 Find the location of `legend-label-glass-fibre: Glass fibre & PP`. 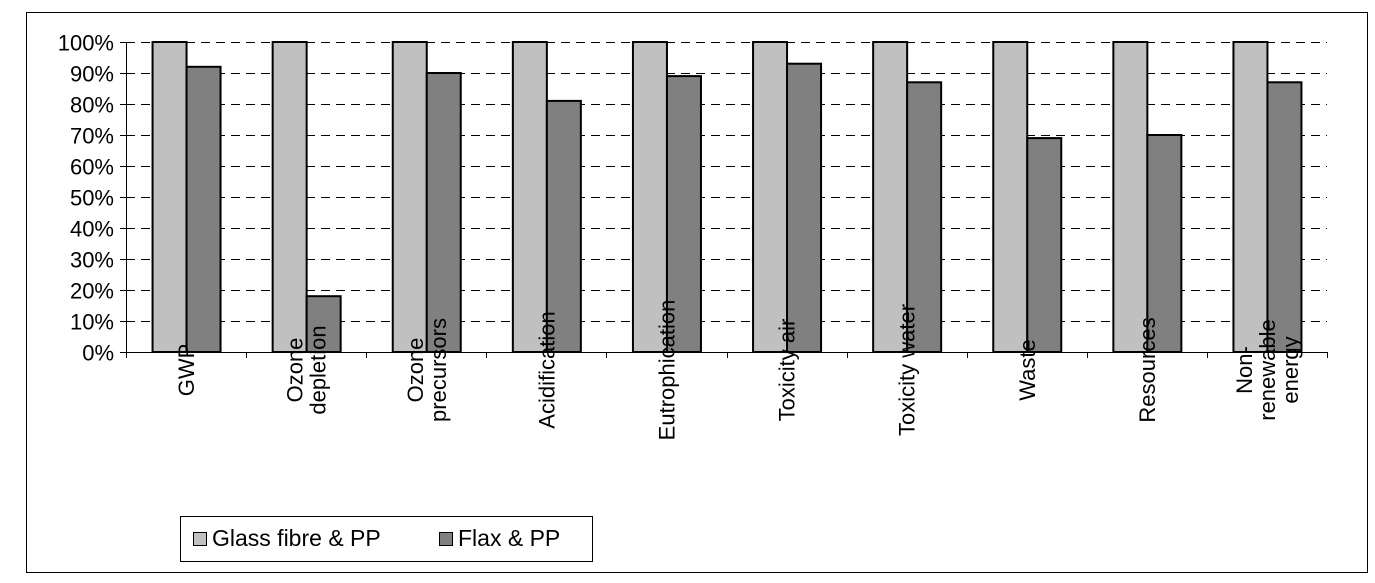

legend-label-glass-fibre: Glass fibre & PP is located at coordinates (296, 538).